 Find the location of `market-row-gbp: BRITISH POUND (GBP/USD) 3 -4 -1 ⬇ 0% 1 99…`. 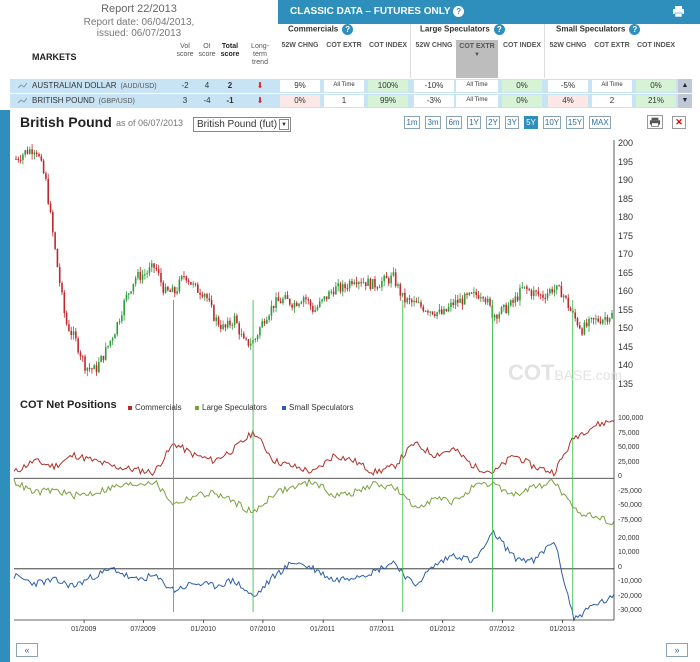

market-row-gbp: BRITISH POUND (GBP/USD) 3 -4 -1 ⬇ 0% 1 99… is located at coordinates (344, 101).